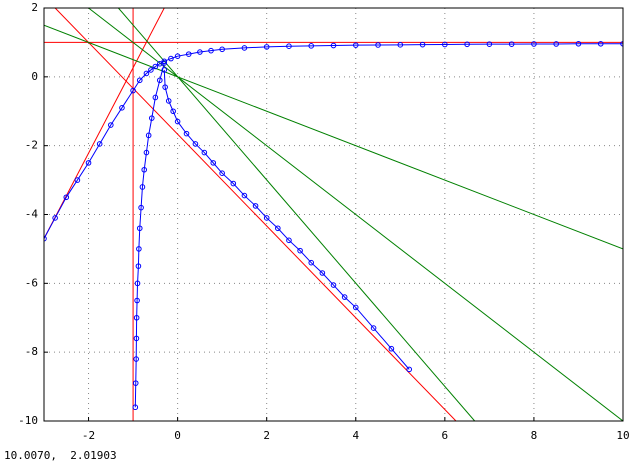 The height and width of the screenshot is (463, 640). Describe the element at coordinates (31, 145) in the screenshot. I see `y-tick-label: -2` at that location.